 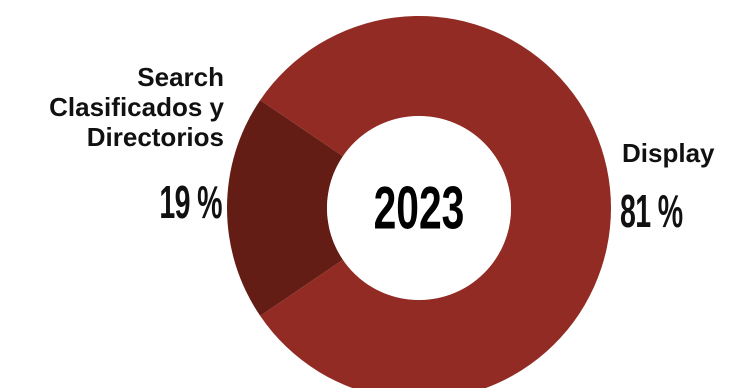 I want to click on donut-slice-search, so click(x=285, y=208).